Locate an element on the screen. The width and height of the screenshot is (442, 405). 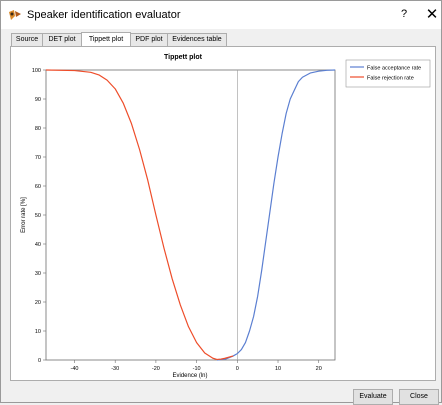
y-tick-label: 100 is located at coordinates (36, 71).